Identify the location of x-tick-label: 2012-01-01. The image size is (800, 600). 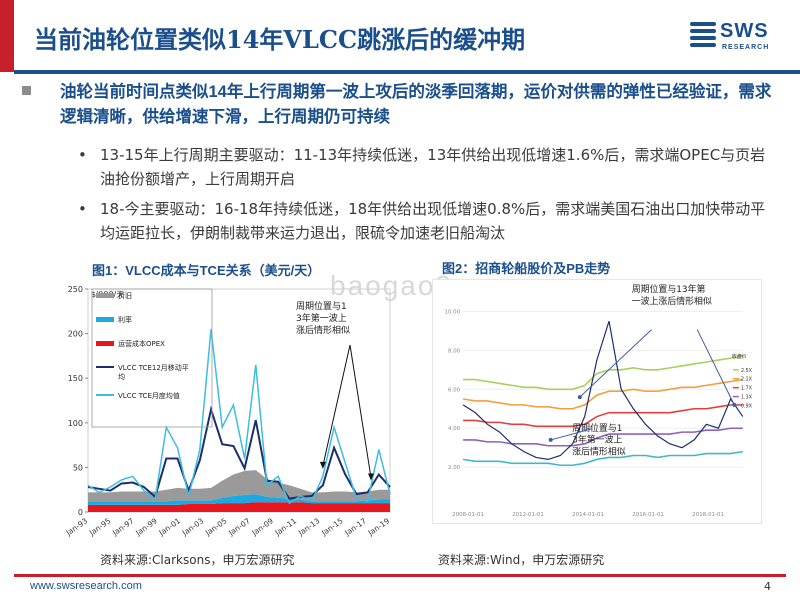
(528, 515).